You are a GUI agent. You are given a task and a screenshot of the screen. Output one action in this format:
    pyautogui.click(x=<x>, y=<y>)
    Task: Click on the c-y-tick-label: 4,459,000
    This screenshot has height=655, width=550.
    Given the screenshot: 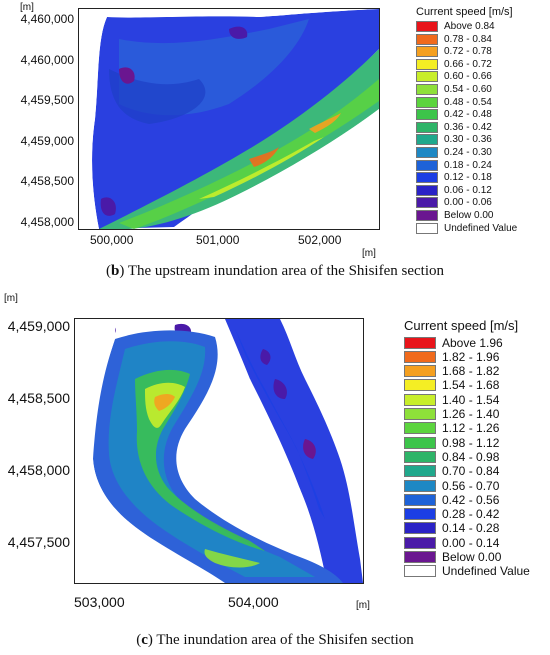 What is the action you would take?
    pyautogui.click(x=38, y=326)
    